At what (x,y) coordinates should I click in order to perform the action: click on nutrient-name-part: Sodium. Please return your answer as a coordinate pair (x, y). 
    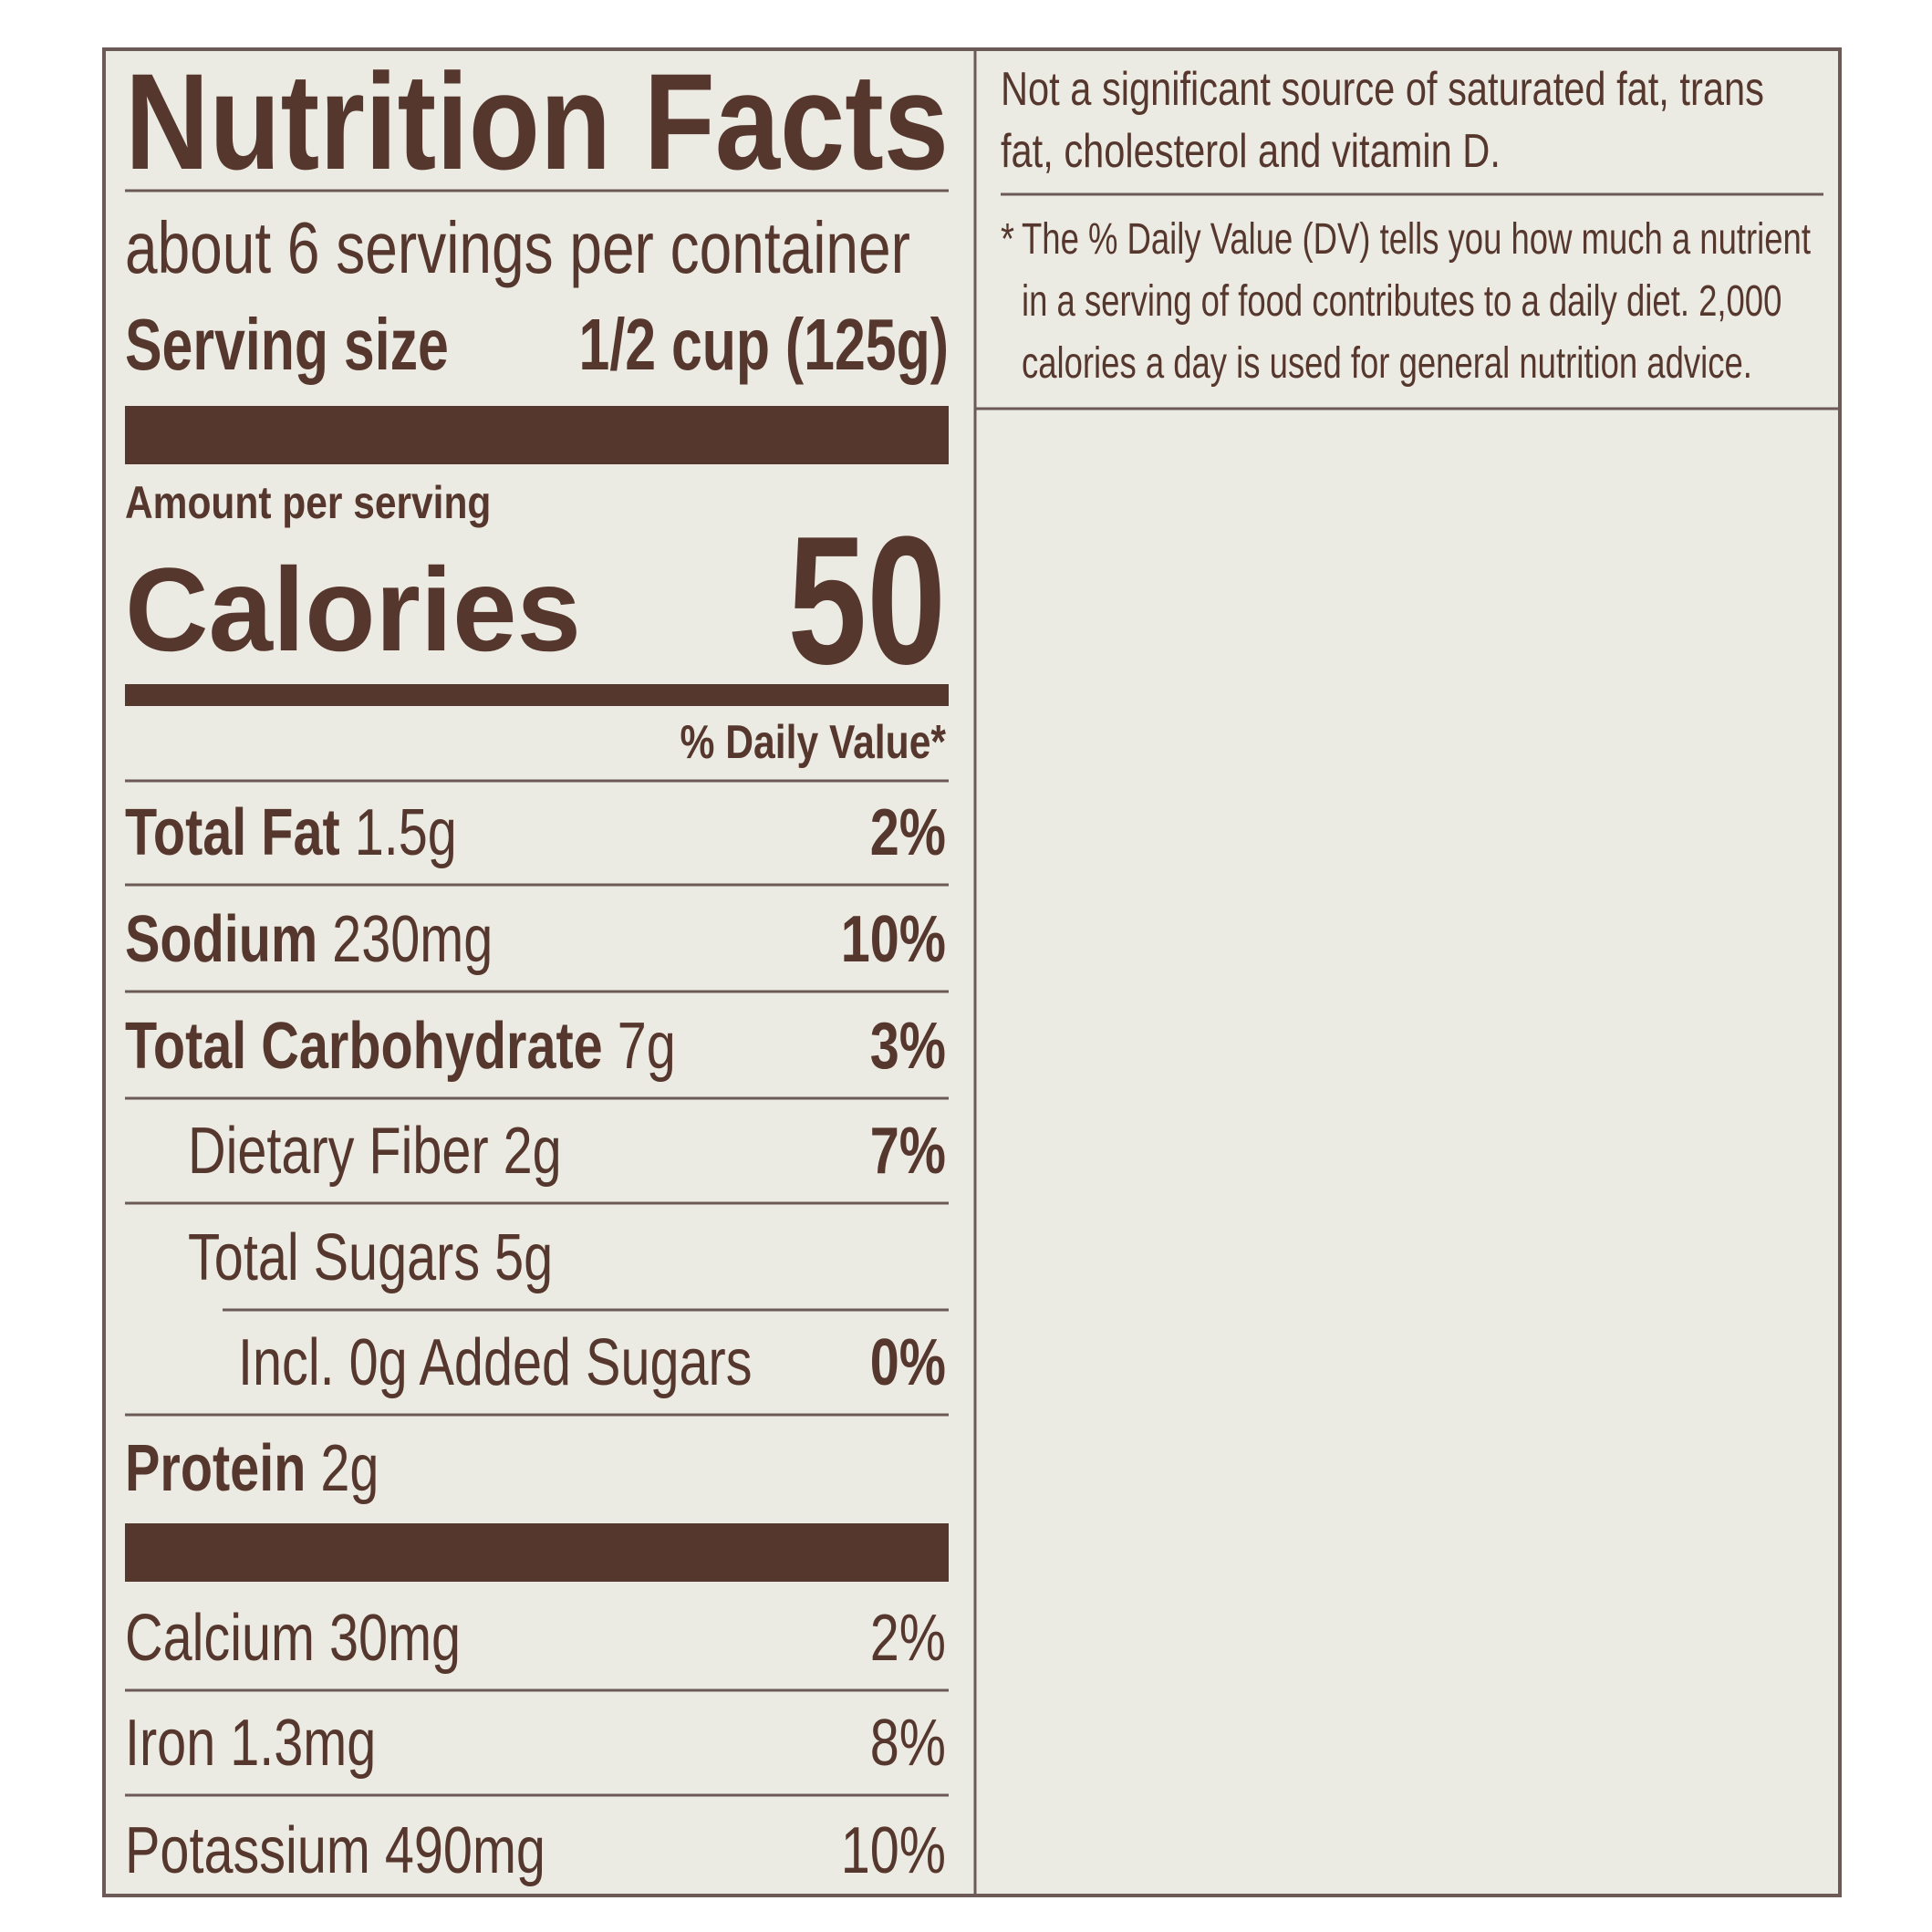
    Looking at the image, I should click on (221, 939).